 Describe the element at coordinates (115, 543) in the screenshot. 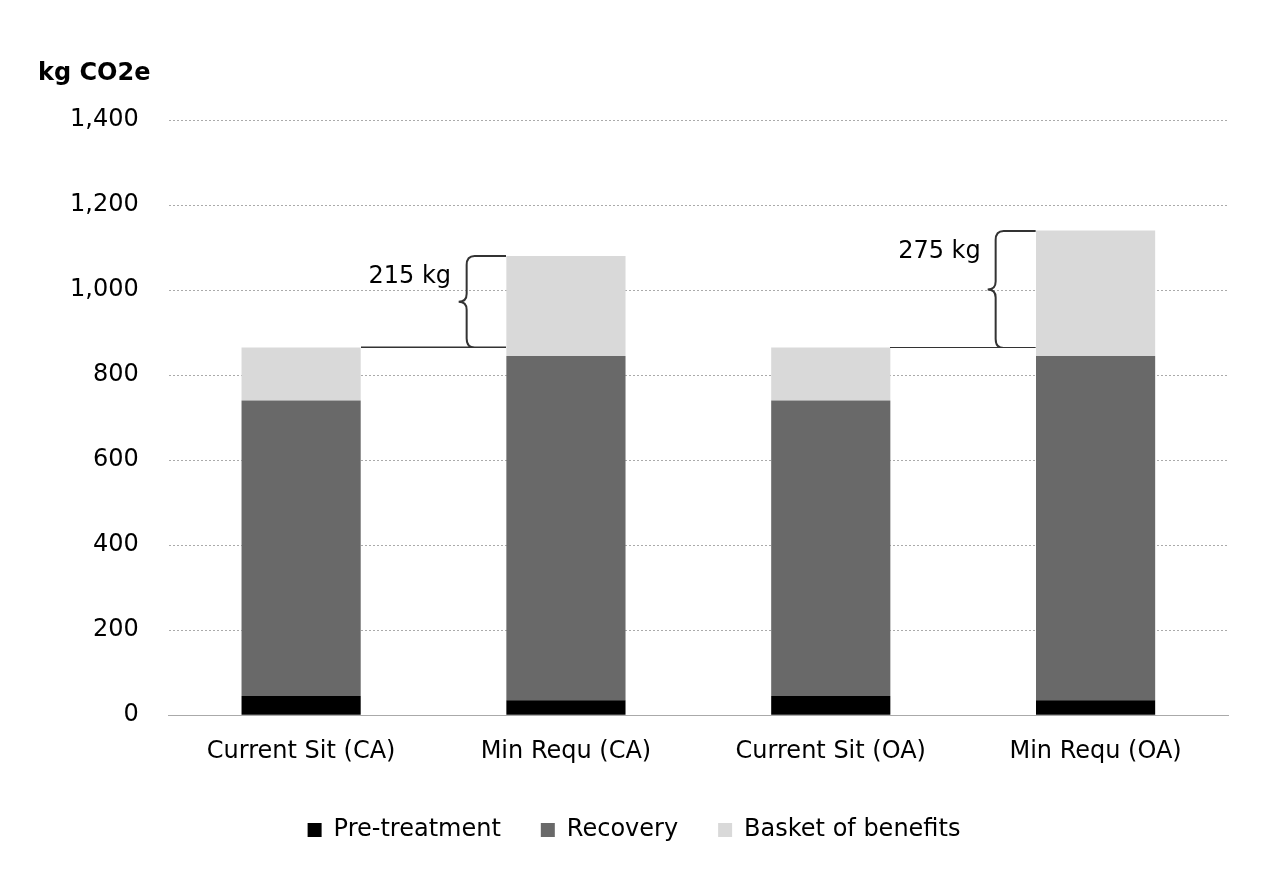

I see `y-tick-label: 400` at that location.